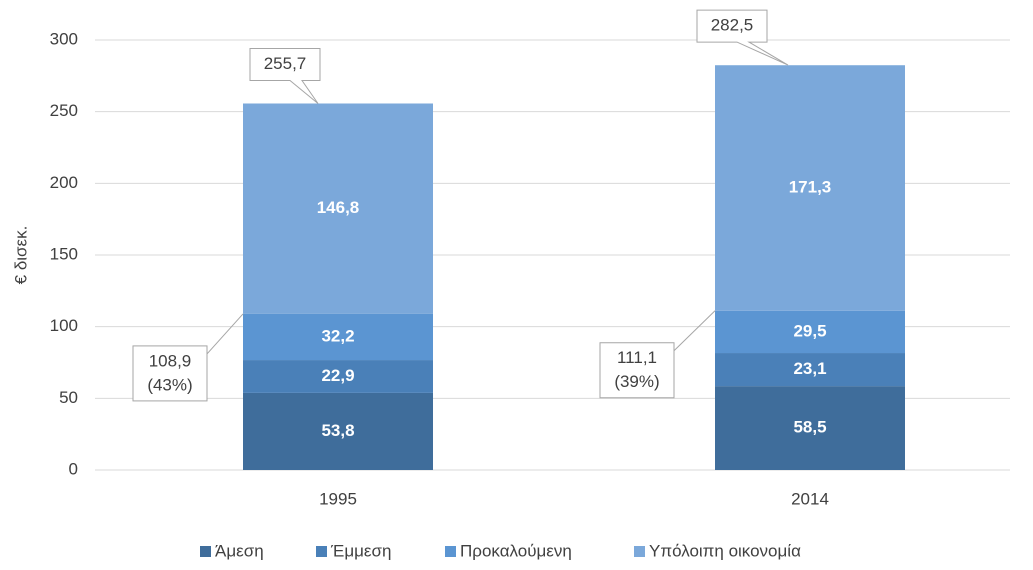 This screenshot has width=1033, height=570. Describe the element at coordinates (64, 253) in the screenshot. I see `y-tick-label: 150` at that location.